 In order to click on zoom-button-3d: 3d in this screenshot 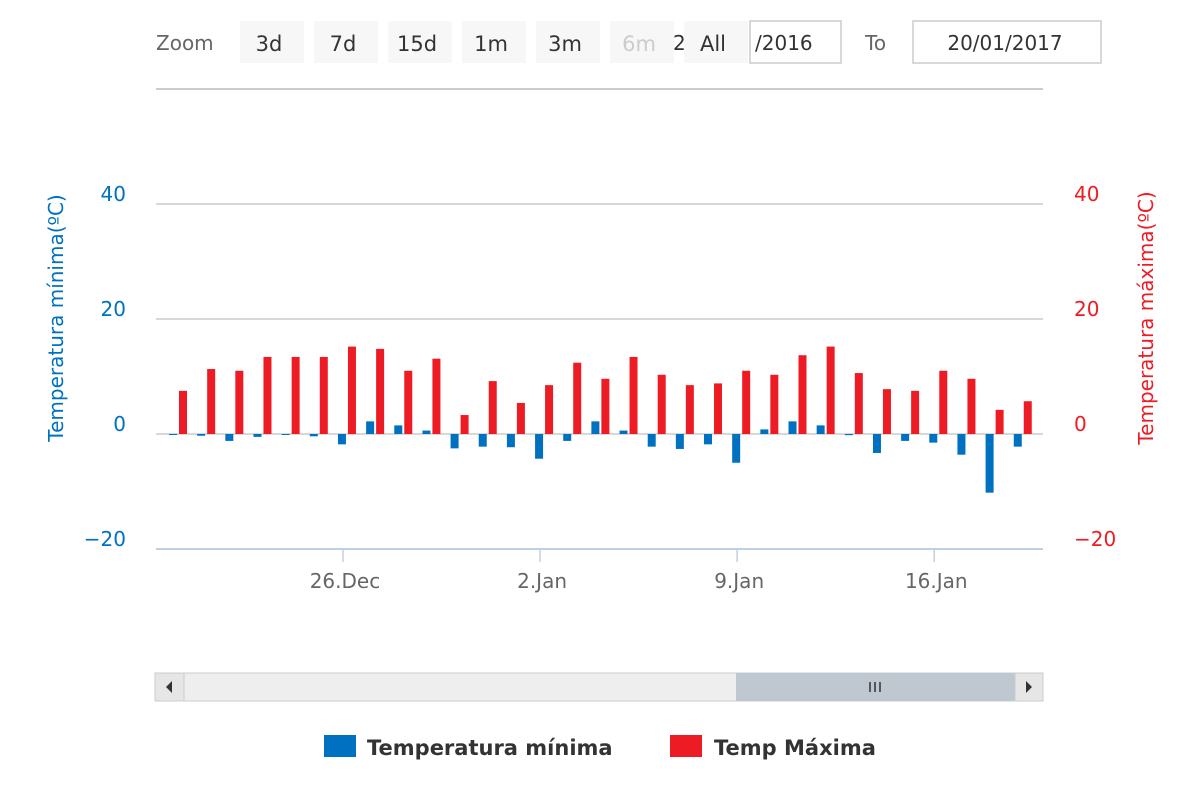, I will do `click(272, 42)`.